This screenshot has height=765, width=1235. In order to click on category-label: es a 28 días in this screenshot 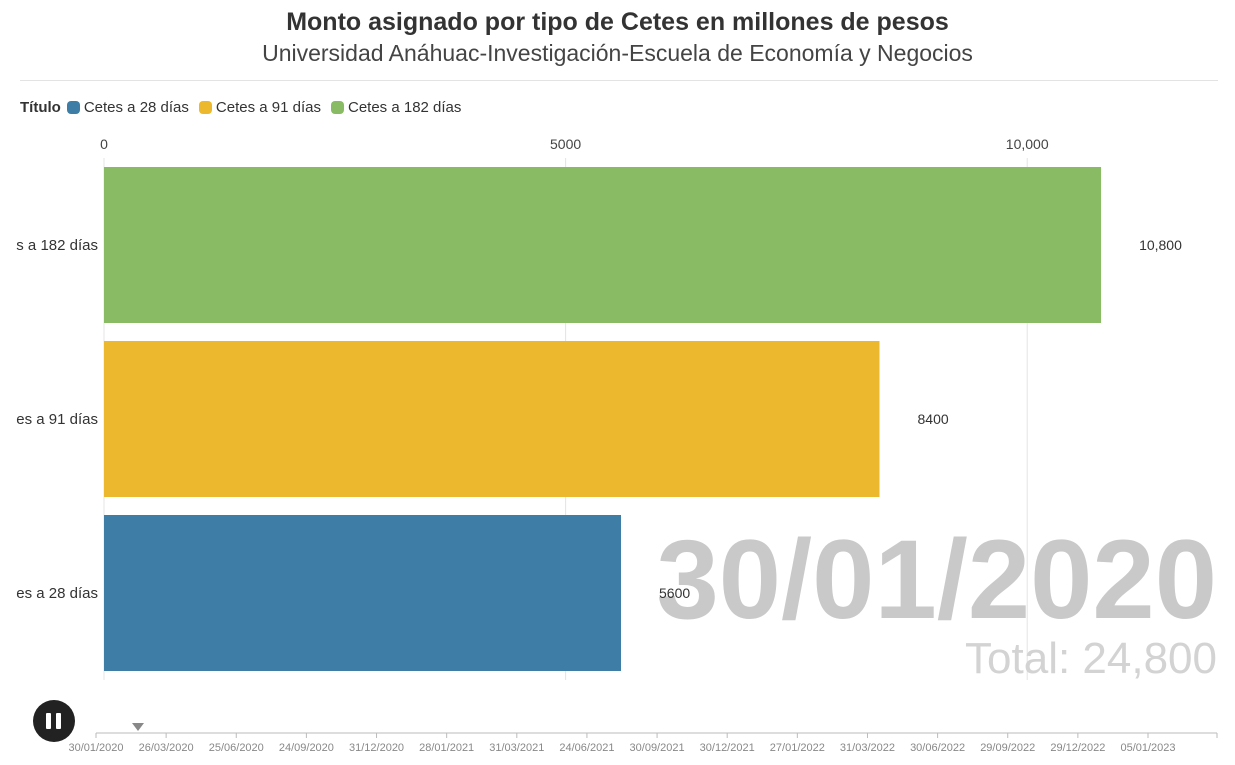, I will do `click(57, 593)`.